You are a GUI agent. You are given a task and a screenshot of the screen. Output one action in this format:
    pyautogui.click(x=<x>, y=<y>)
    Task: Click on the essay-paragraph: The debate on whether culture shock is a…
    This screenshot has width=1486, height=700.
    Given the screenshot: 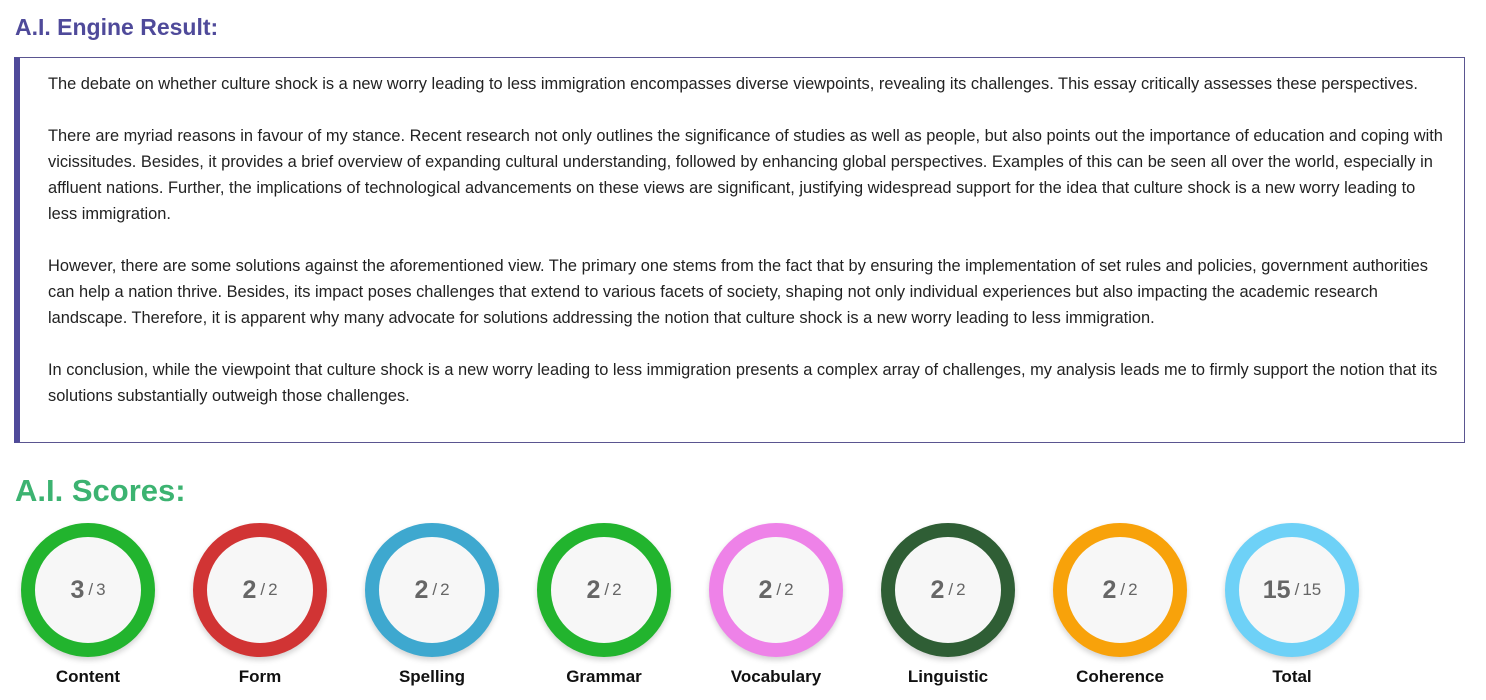 What is the action you would take?
    pyautogui.click(x=733, y=84)
    